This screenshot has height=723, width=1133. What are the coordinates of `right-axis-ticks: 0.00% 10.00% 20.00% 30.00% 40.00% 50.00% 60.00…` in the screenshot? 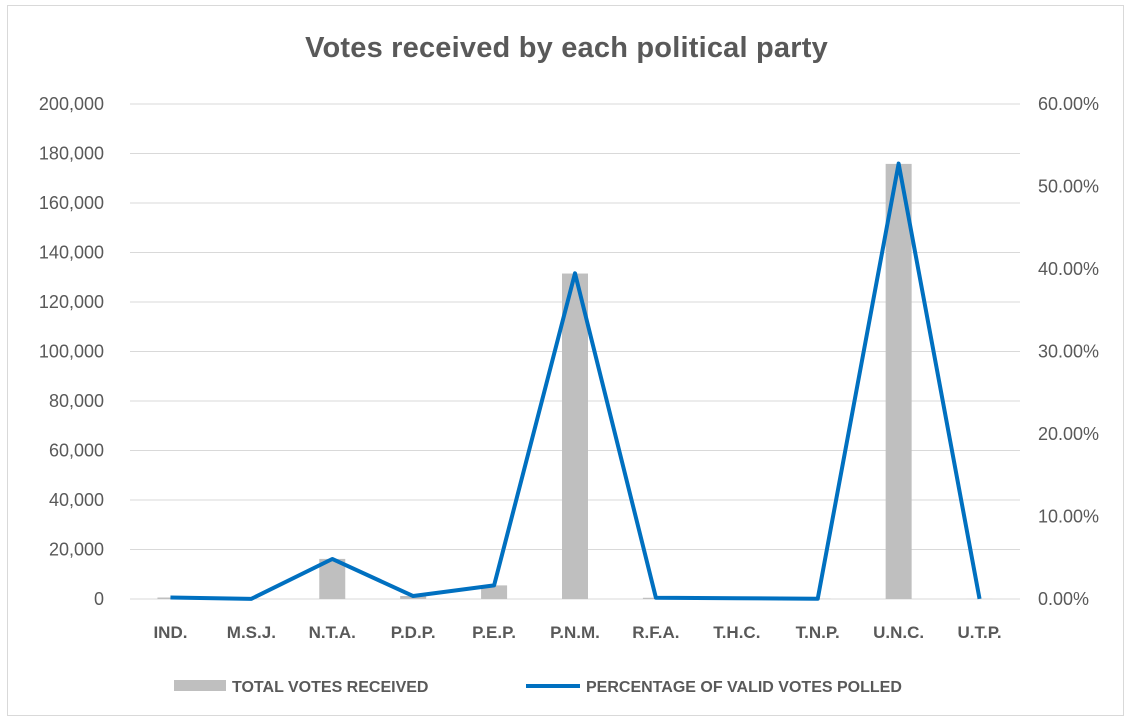 It's located at (1068, 351).